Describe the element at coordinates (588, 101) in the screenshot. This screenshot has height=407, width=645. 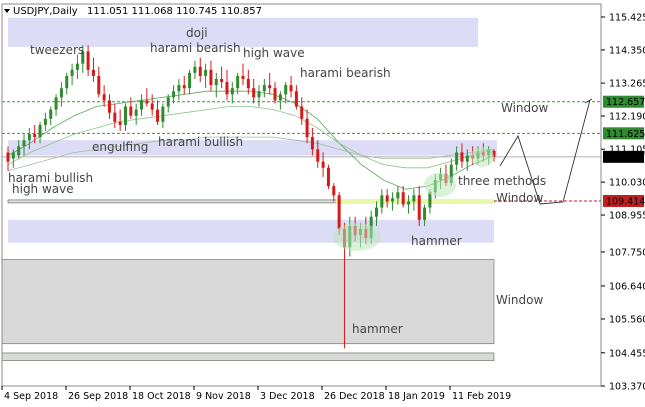
I see `projection-arrowhead` at that location.